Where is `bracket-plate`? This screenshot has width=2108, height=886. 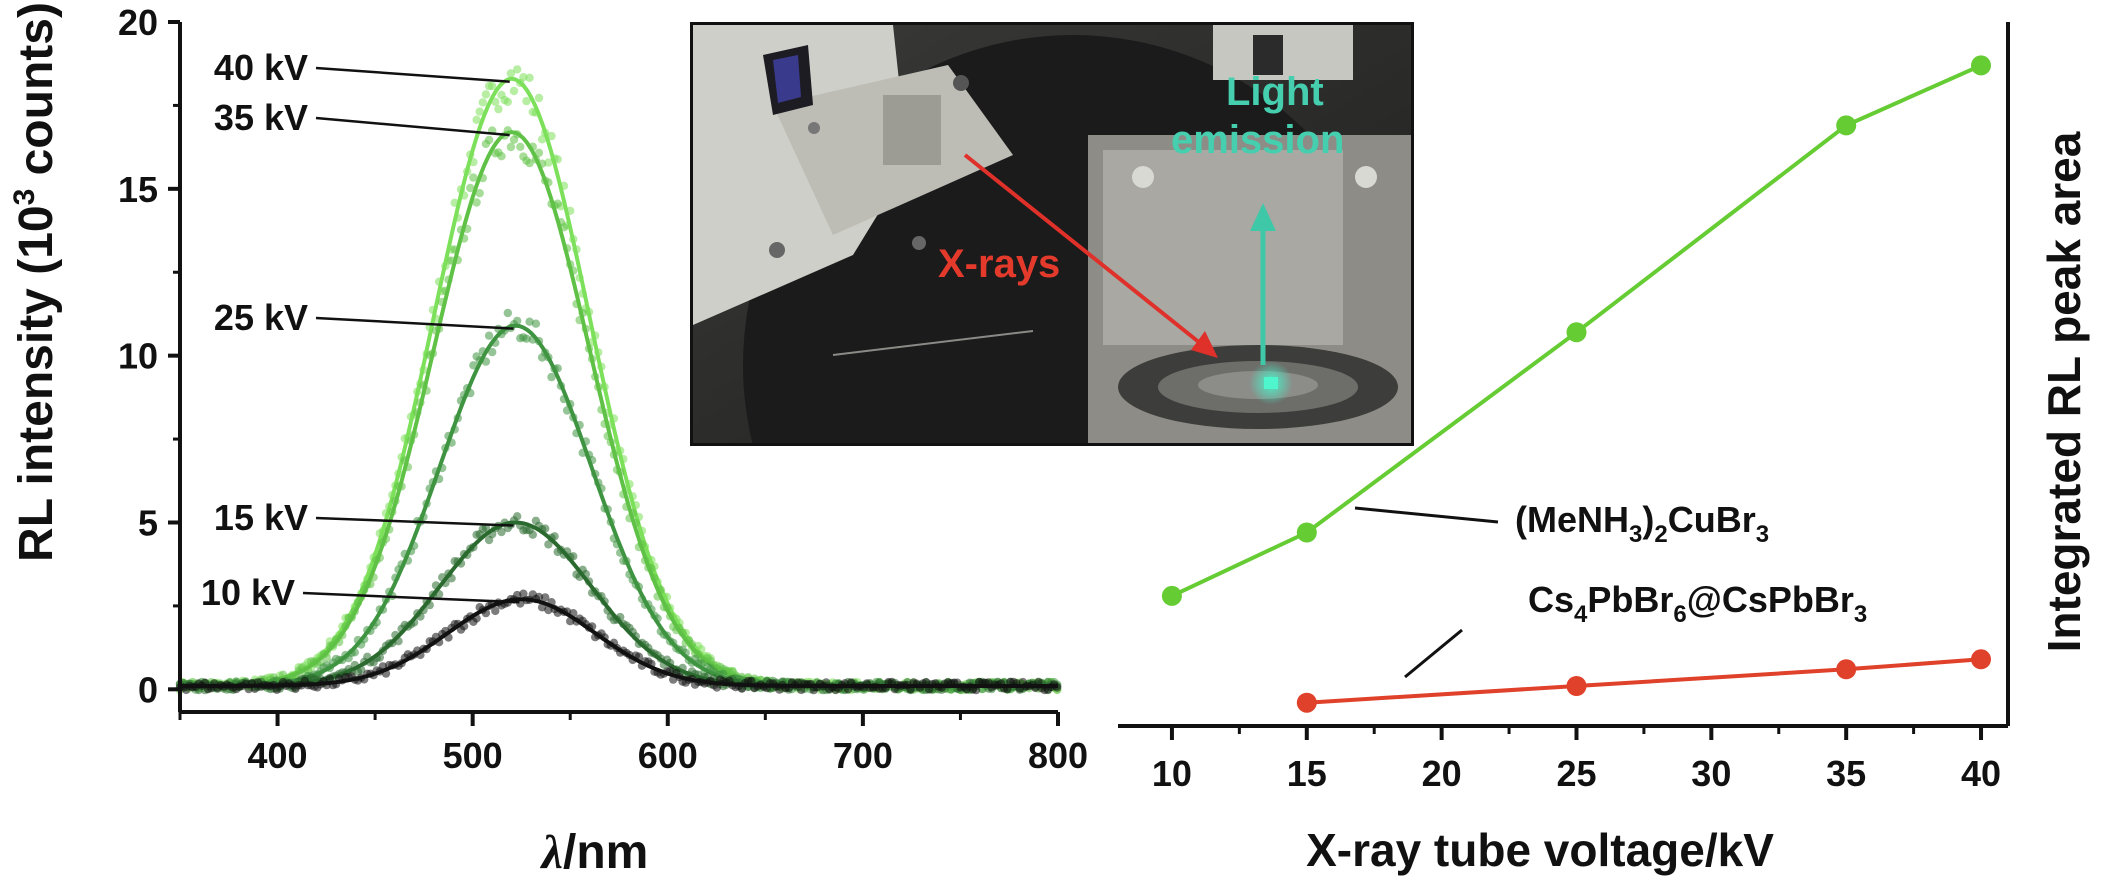 bracket-plate is located at coordinates (1223, 247).